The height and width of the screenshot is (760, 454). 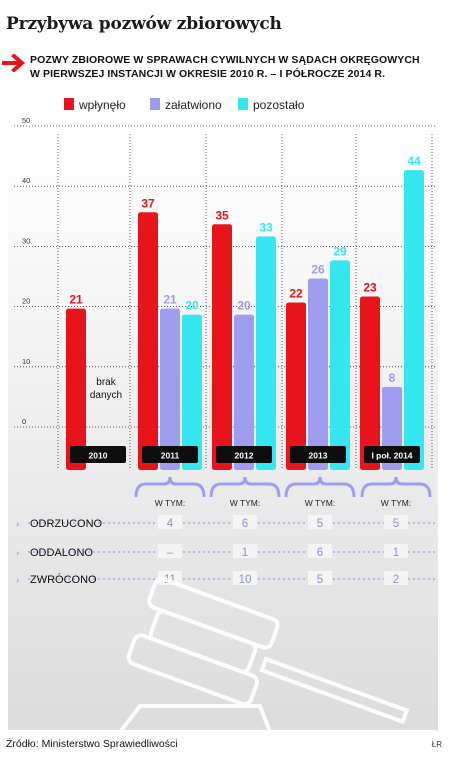 What do you see at coordinates (102, 105) in the screenshot?
I see `legend-label: wpłynęło` at bounding box center [102, 105].